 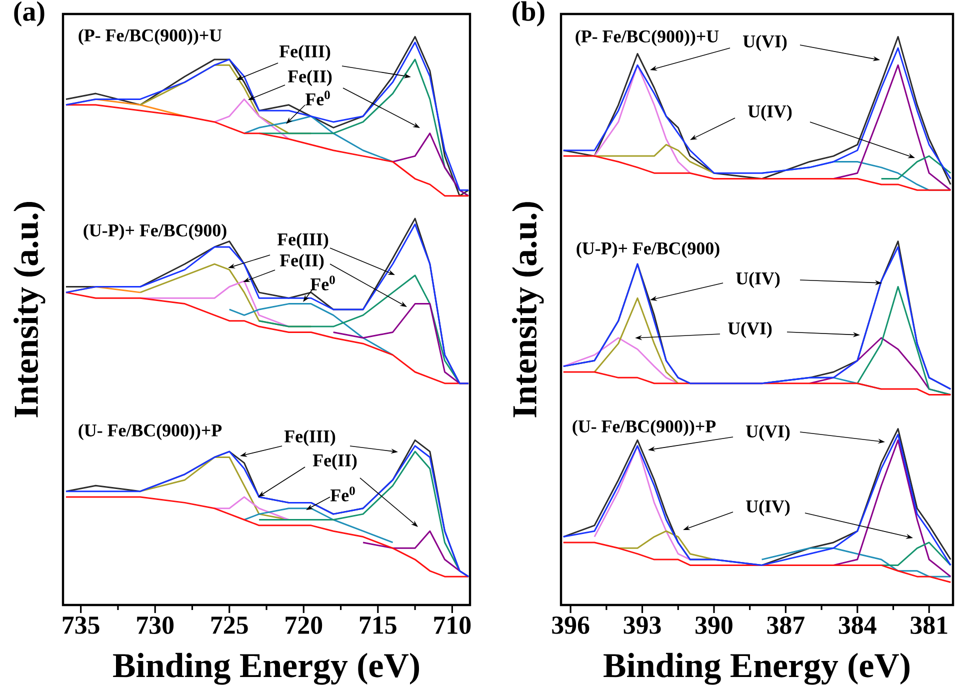 I want to click on x-tick-label: 384, so click(x=857, y=625).